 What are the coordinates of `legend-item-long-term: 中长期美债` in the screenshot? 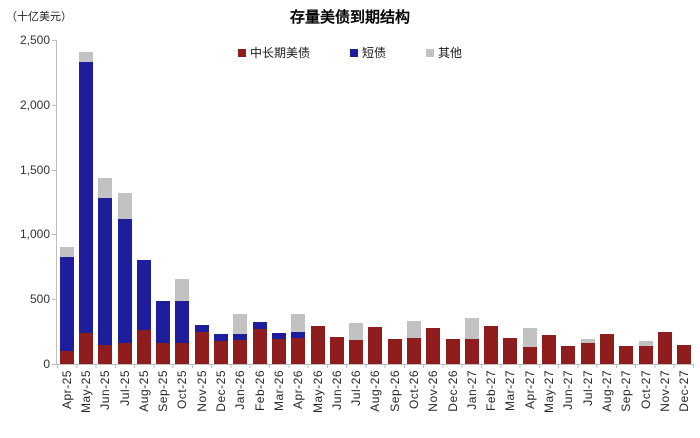 It's located at (273, 52).